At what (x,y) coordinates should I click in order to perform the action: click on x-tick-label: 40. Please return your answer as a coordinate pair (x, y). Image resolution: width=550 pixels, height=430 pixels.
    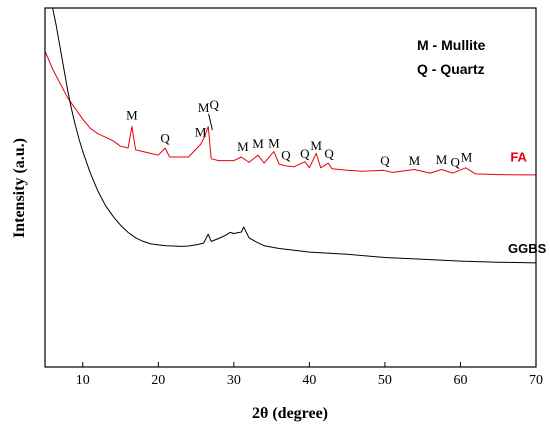
    Looking at the image, I should click on (309, 380).